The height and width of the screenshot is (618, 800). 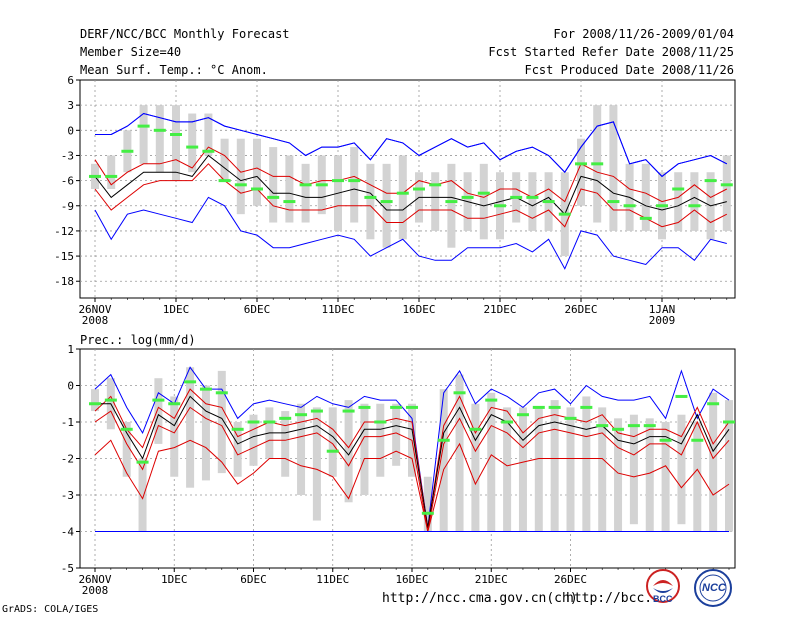 I want to click on forecast-period: For 2008/11/26-2009/01/04, so click(x=643, y=34).